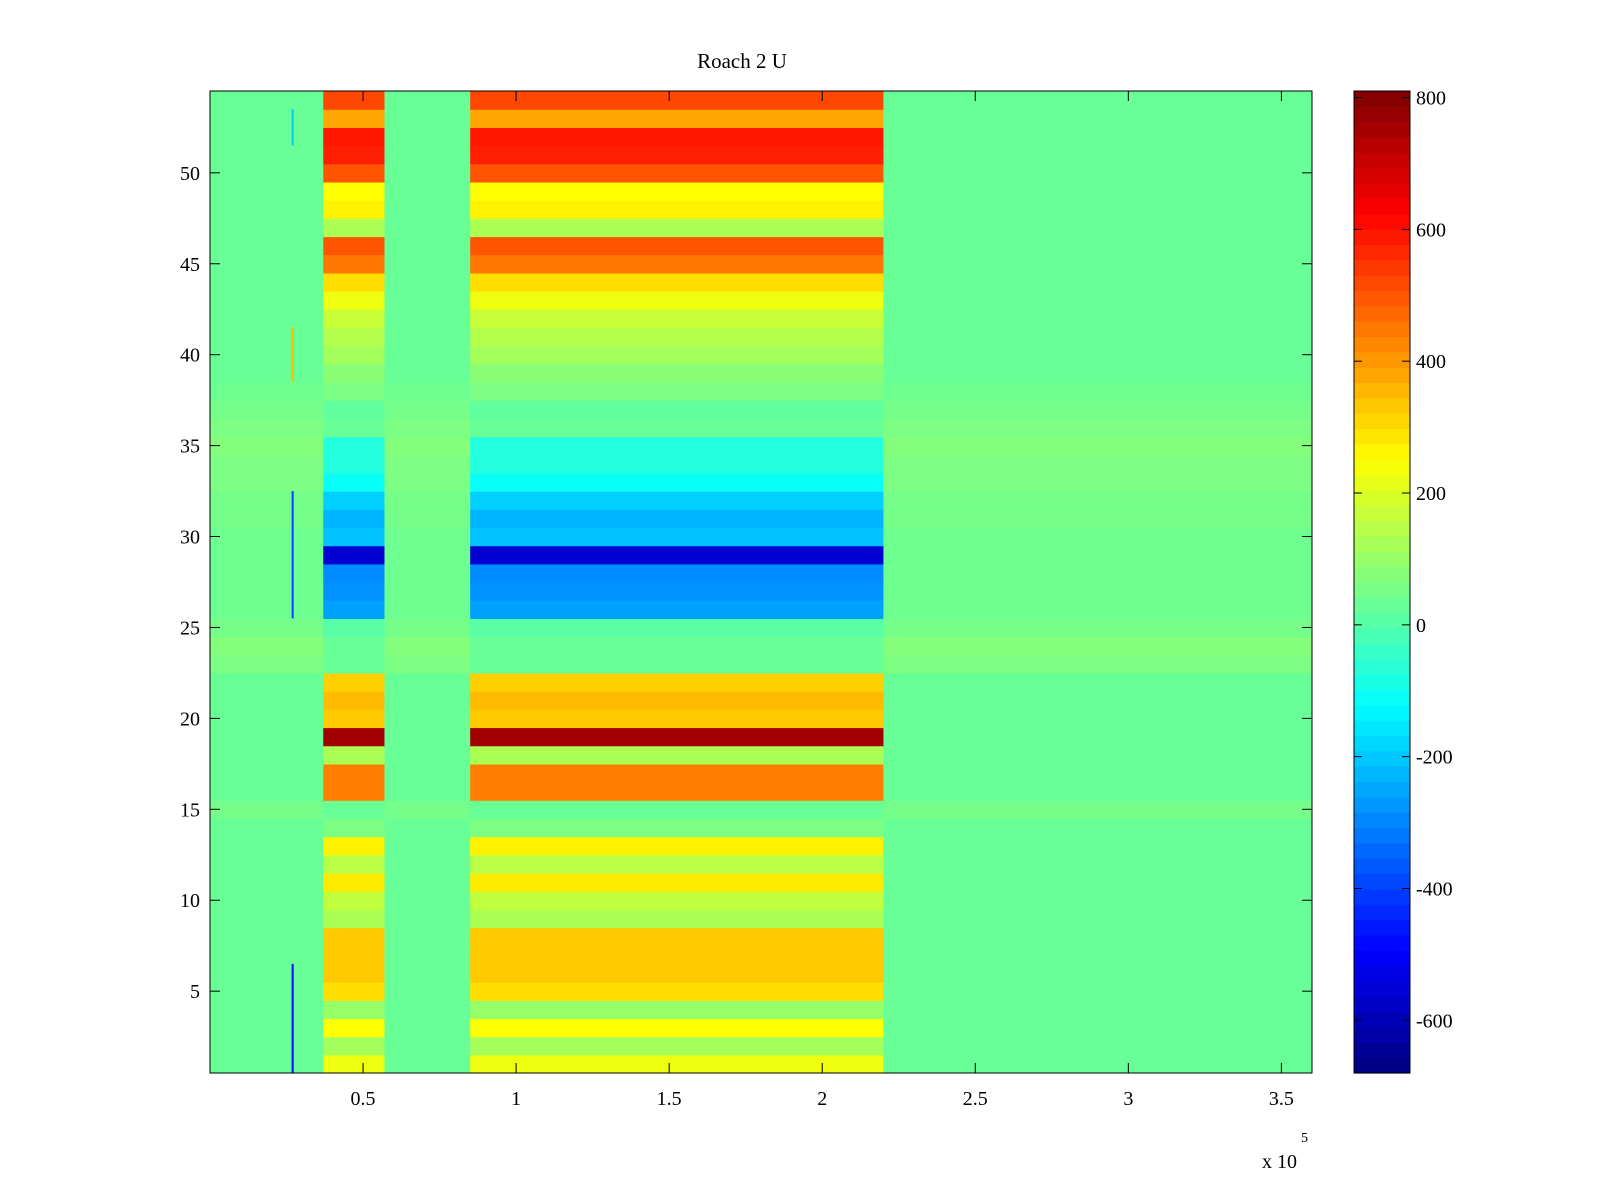 The height and width of the screenshot is (1200, 1600). Describe the element at coordinates (742, 61) in the screenshot. I see `chart-title: Roach 2 U` at that location.